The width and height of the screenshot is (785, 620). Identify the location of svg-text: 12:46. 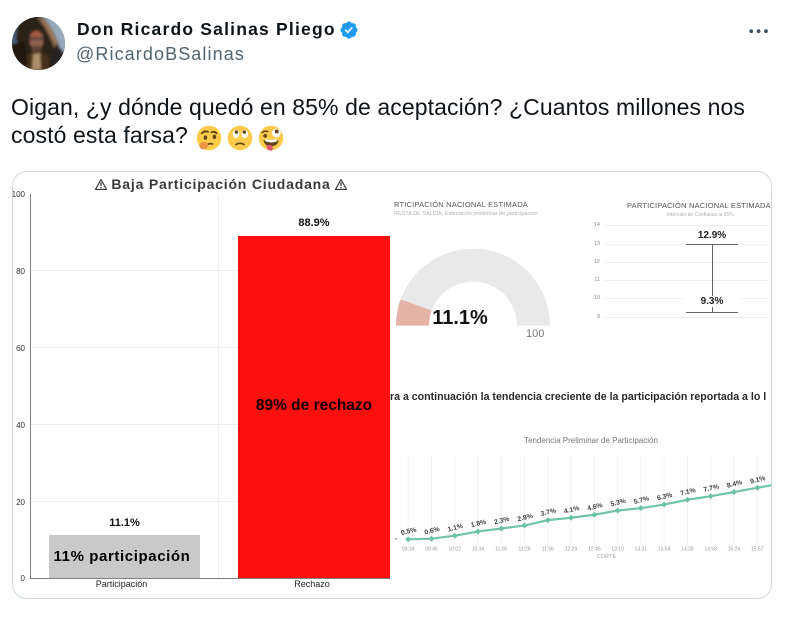
(594, 550).